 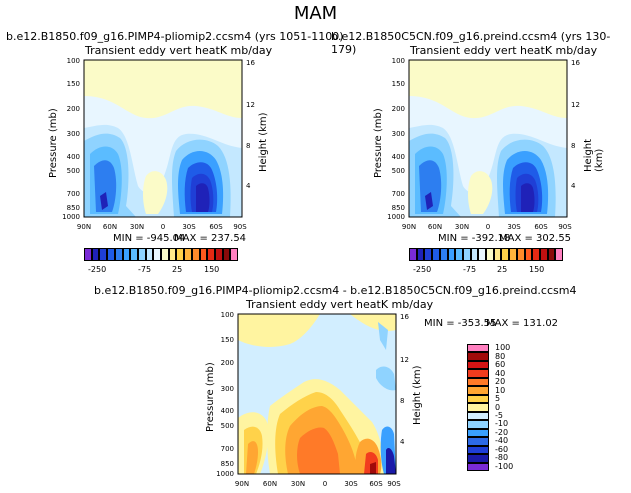 What do you see at coordinates (378, 143) in the screenshot?
I see `right-ylabel: Pressure (mb)` at bounding box center [378, 143].